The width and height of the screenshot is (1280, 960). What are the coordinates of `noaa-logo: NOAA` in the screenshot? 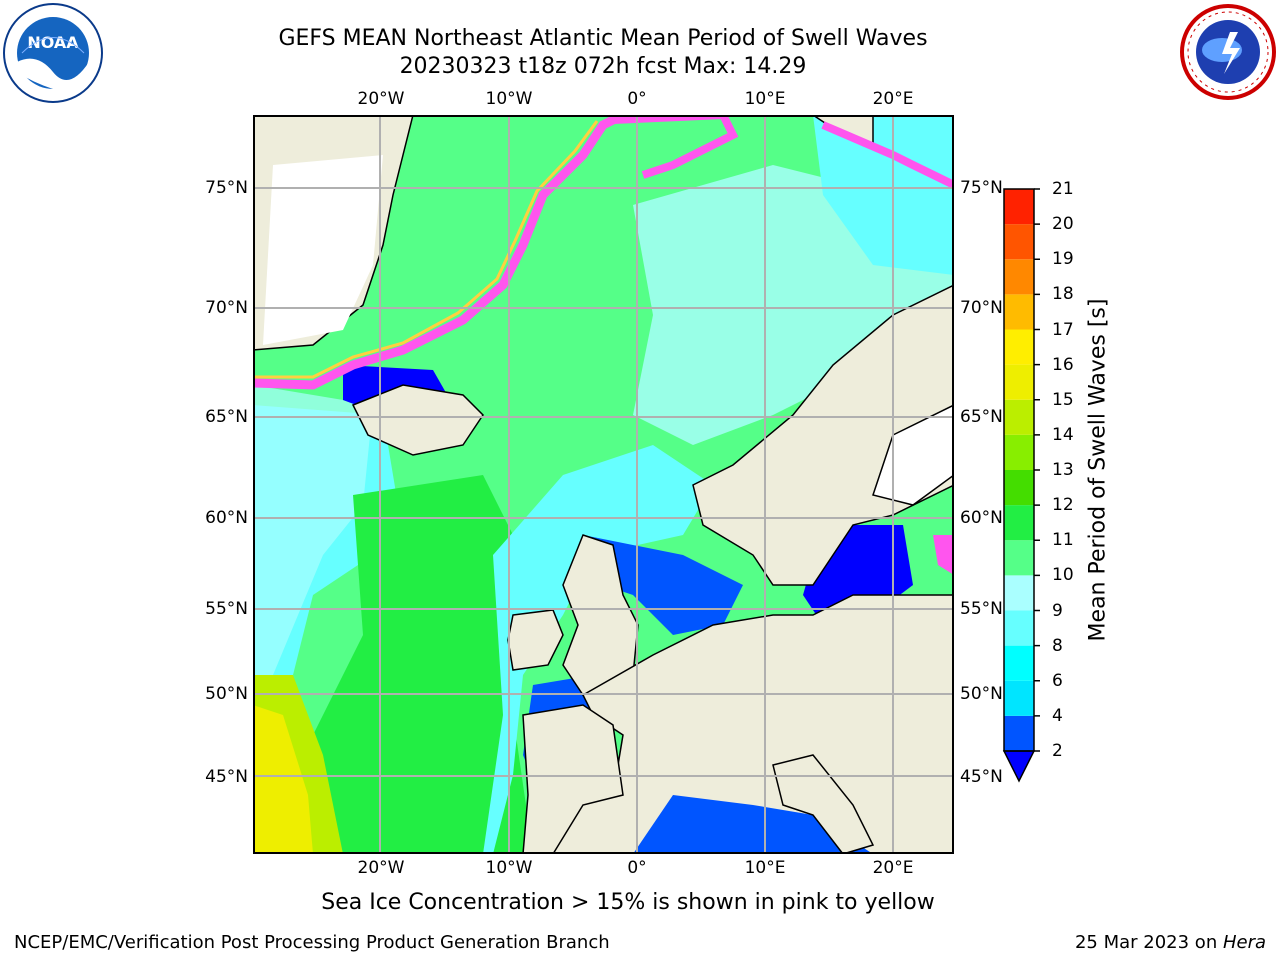 It's located at (53, 53).